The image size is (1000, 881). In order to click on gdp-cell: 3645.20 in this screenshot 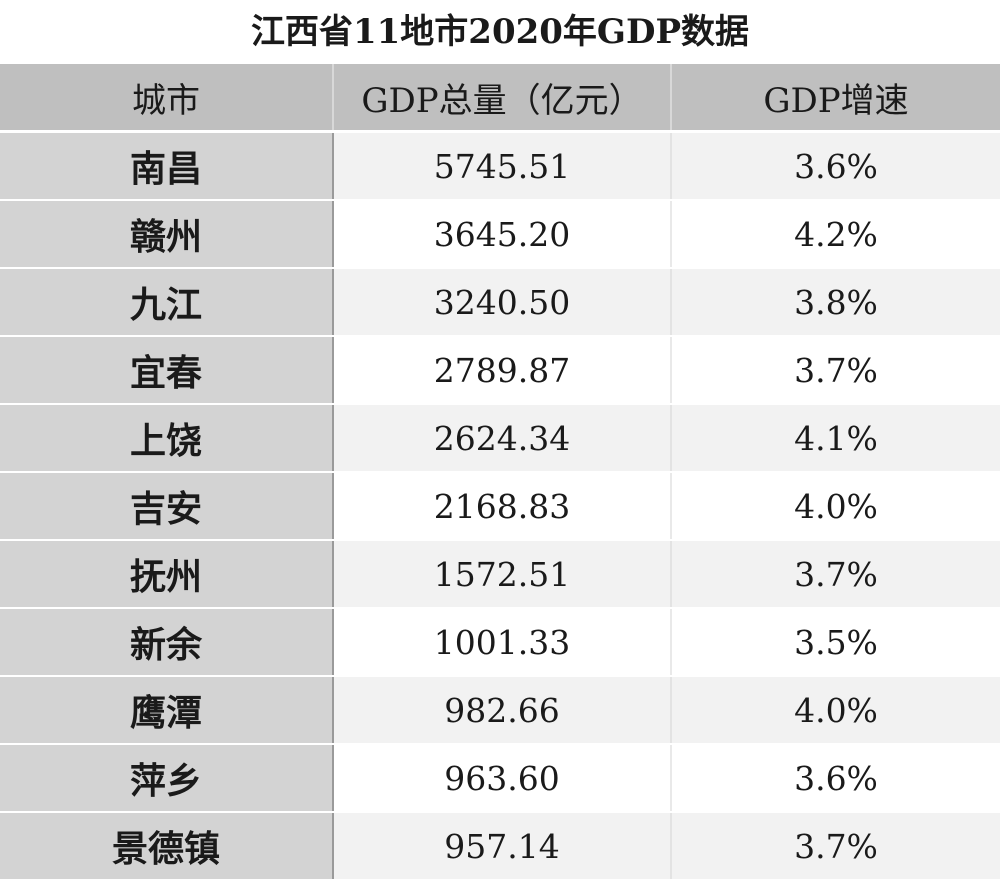, I will do `click(502, 234)`.